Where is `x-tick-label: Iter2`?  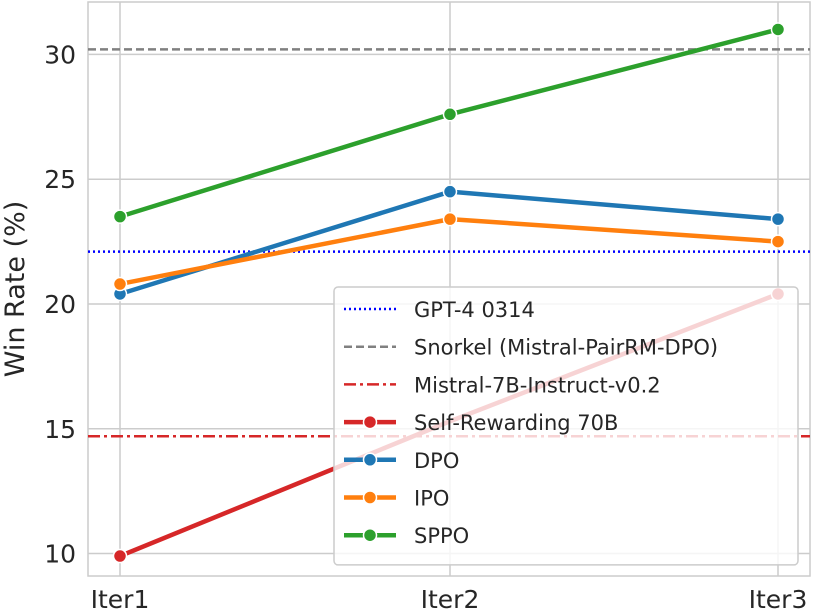
x-tick-label: Iter2 is located at coordinates (450, 598).